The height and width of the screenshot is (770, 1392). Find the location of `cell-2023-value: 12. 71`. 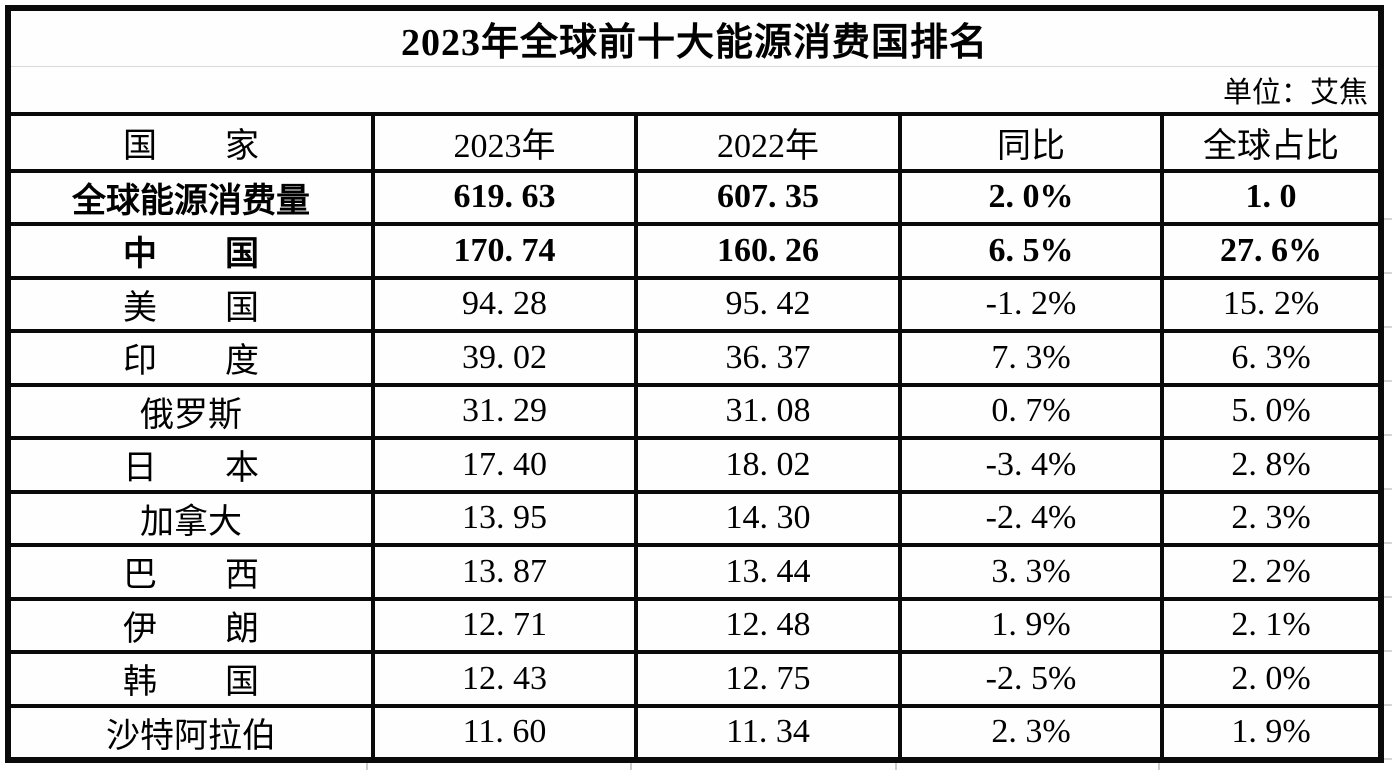

cell-2023-value: 12. 71 is located at coordinates (504, 625).